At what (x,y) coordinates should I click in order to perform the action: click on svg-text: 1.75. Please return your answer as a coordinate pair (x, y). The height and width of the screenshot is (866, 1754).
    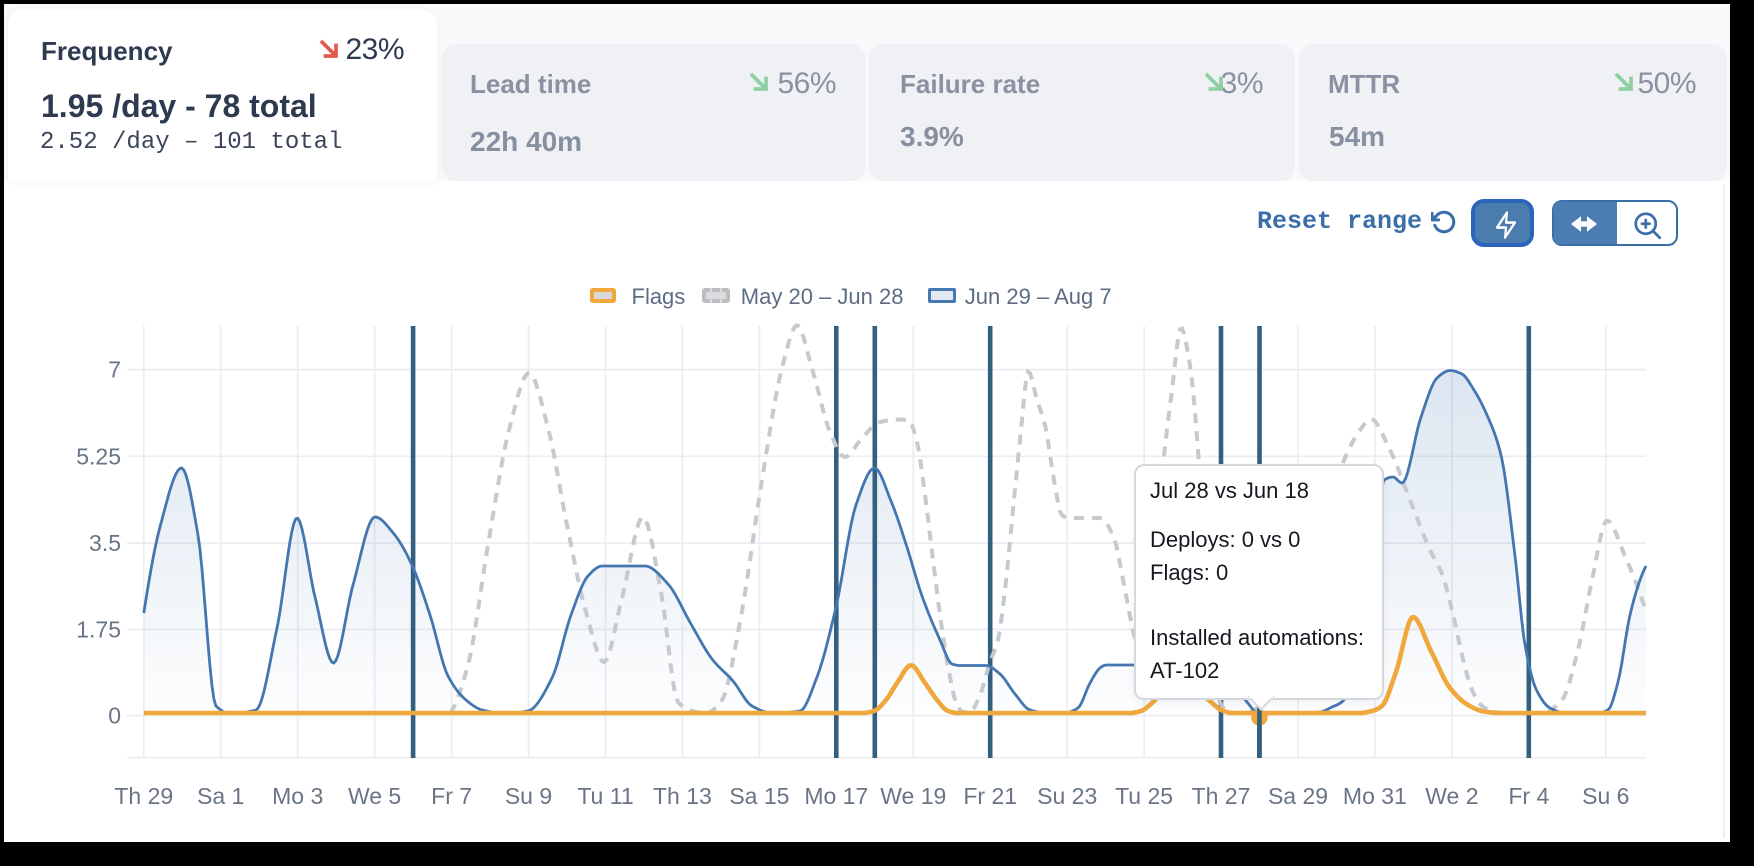
    Looking at the image, I should click on (98, 629).